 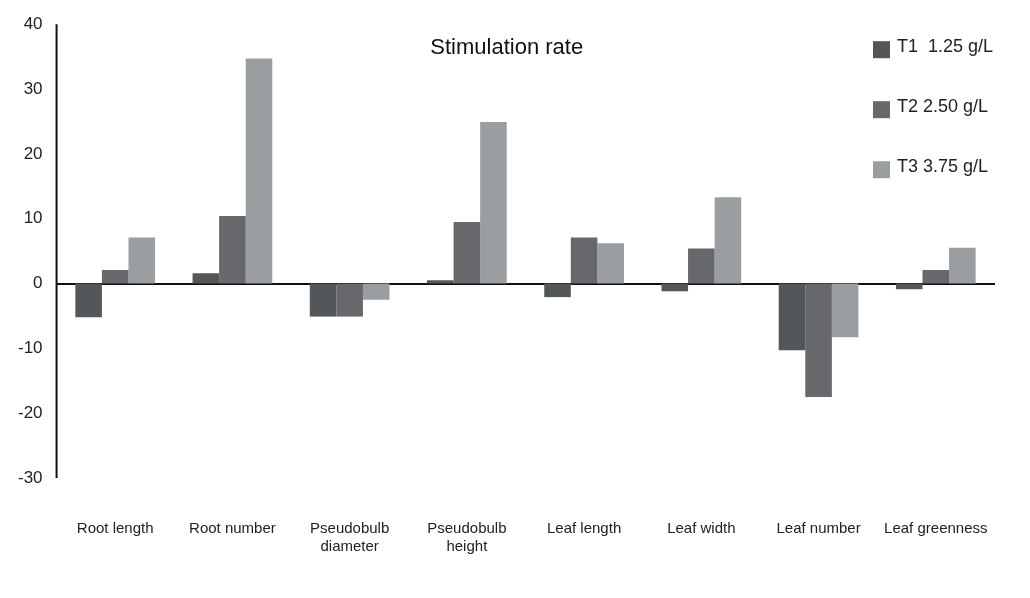 What do you see at coordinates (943, 106) in the screenshot?
I see `legend-label: T2 2.50 g/L` at bounding box center [943, 106].